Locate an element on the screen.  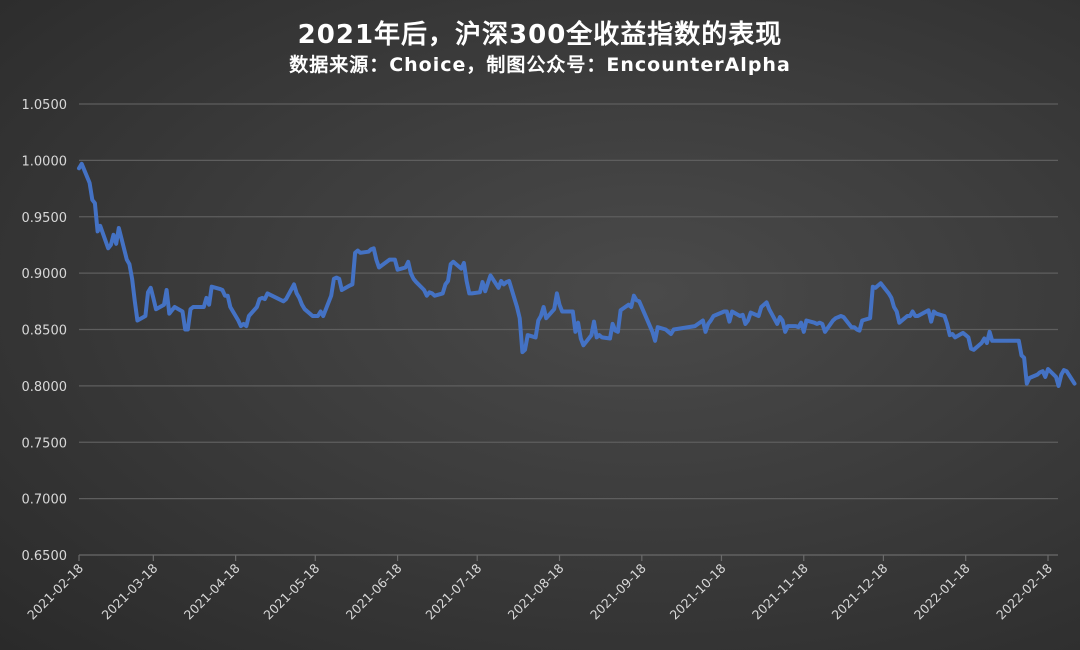
x-tick-label: 2022-02-18 is located at coordinates (1024, 591).